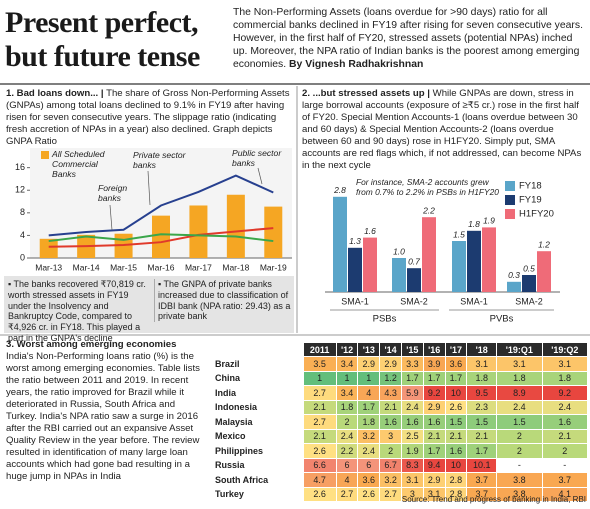 The height and width of the screenshot is (509, 590). Describe the element at coordinates (235, 267) in the screenshot. I see `x-tick-label: Mar-18` at that location.